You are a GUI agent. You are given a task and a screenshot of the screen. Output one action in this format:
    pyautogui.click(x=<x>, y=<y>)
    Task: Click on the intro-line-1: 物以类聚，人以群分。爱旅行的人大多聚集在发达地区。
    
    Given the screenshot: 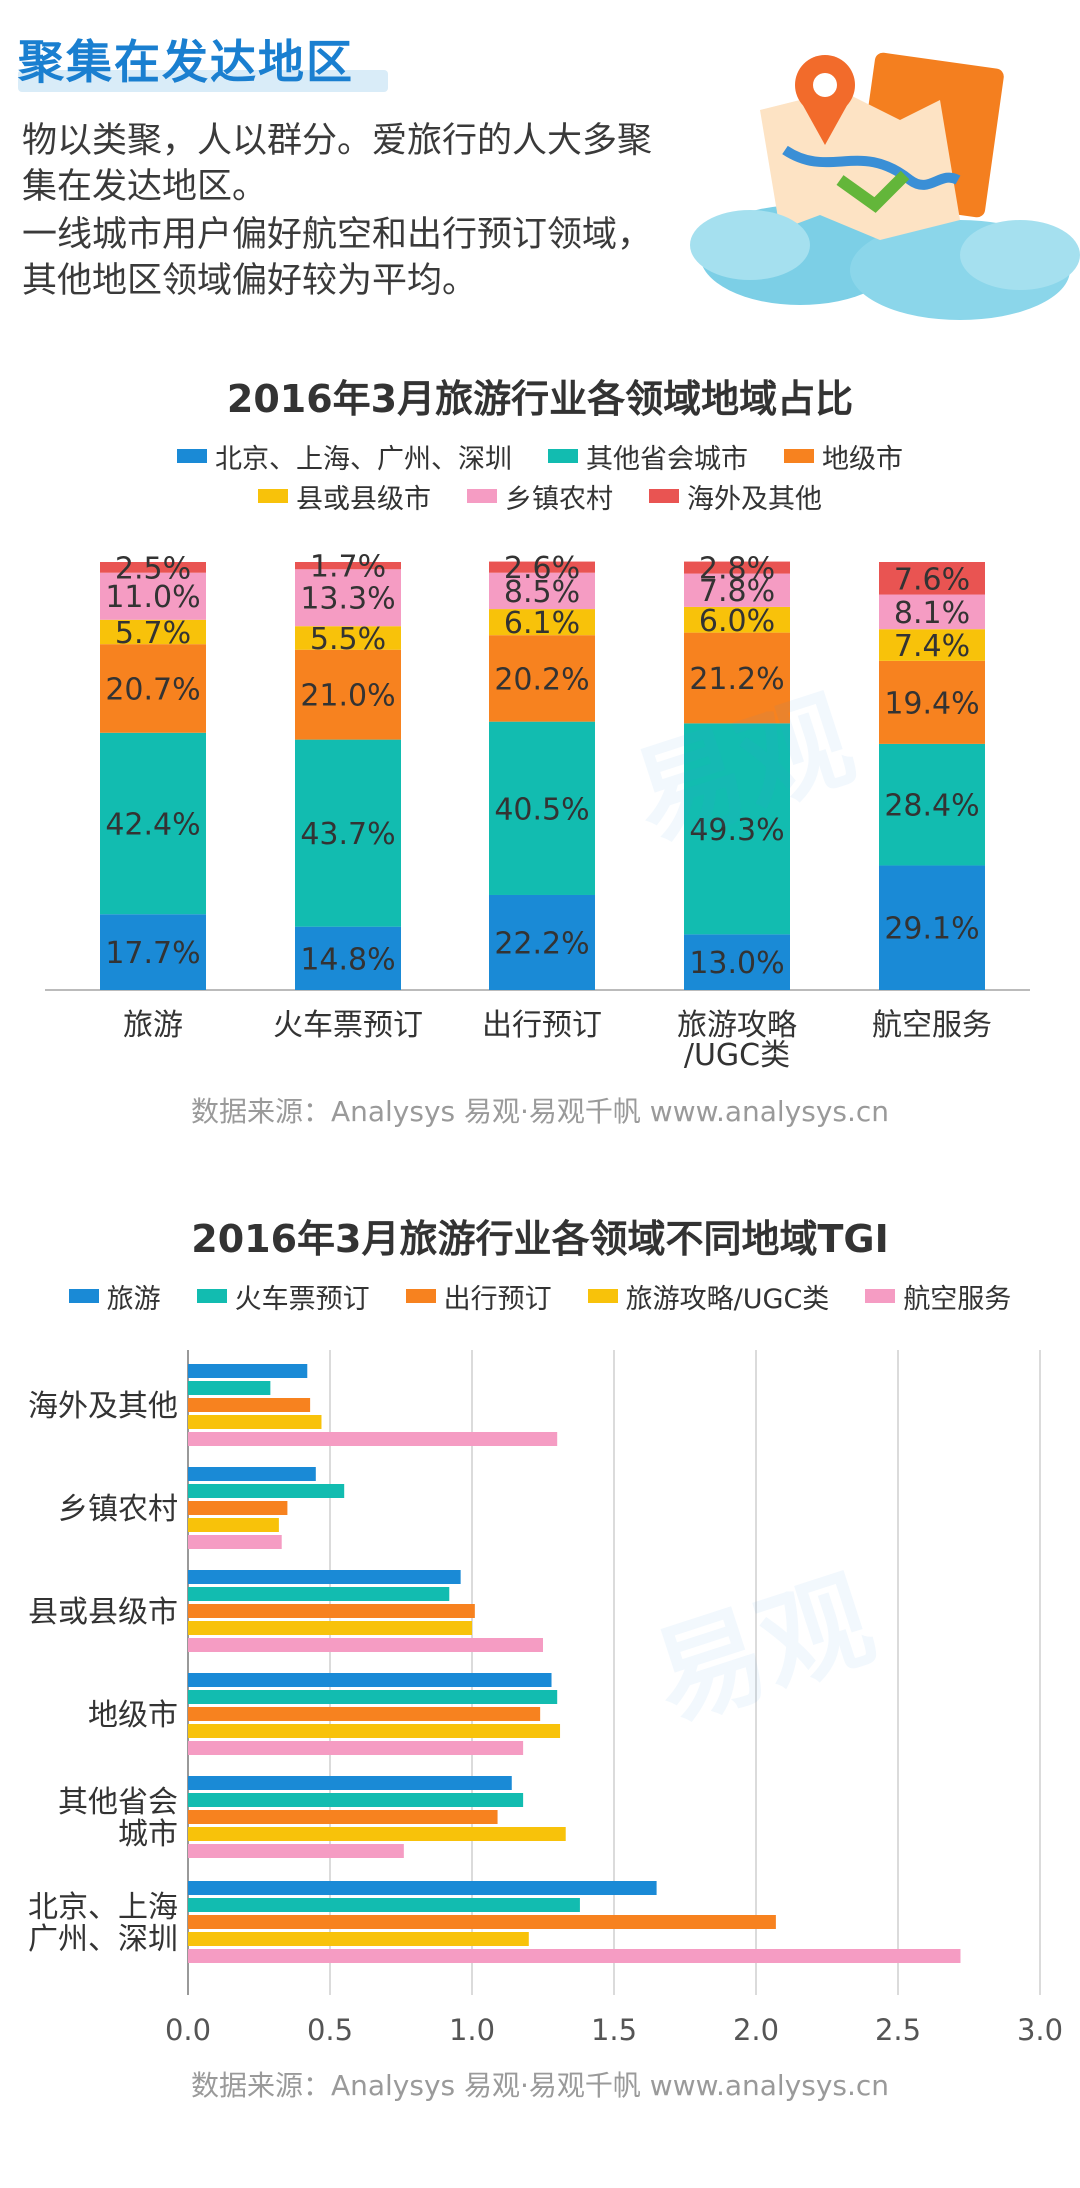 What is the action you would take?
    pyautogui.click(x=337, y=164)
    